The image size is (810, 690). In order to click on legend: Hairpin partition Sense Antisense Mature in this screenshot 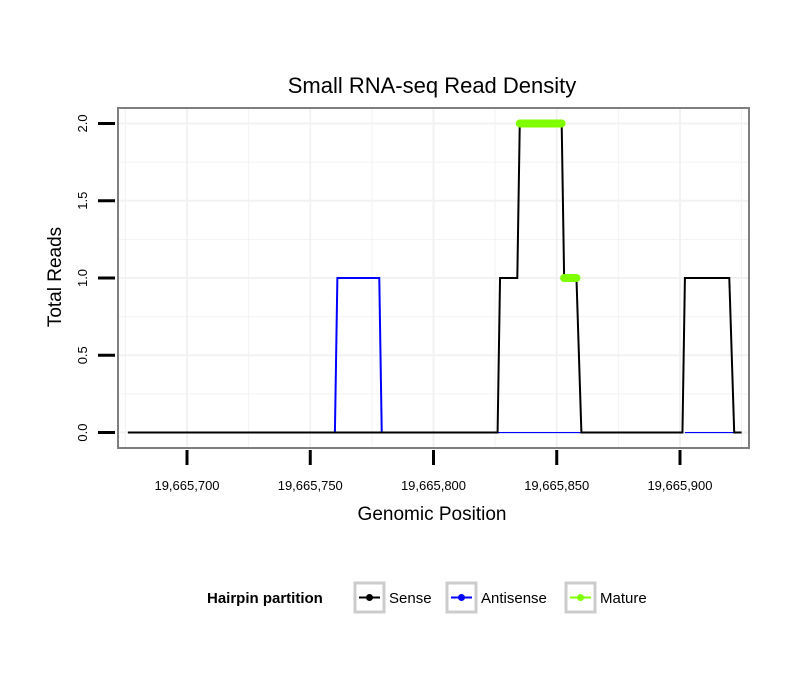, I will do `click(427, 597)`.